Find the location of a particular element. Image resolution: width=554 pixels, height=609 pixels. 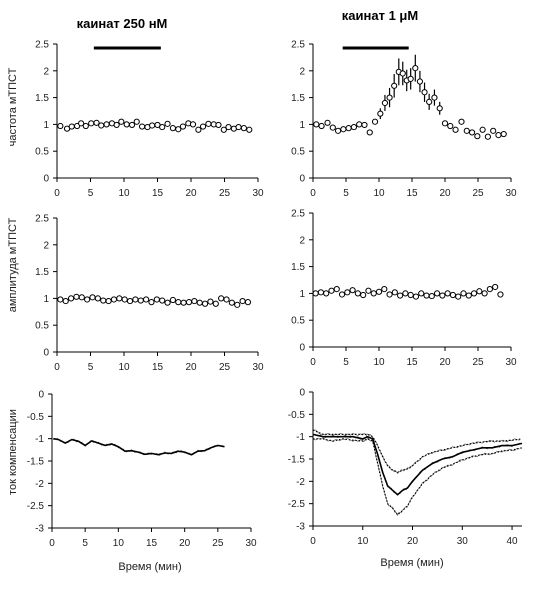

y-tick-label: -2 is located at coordinates (300, 482).